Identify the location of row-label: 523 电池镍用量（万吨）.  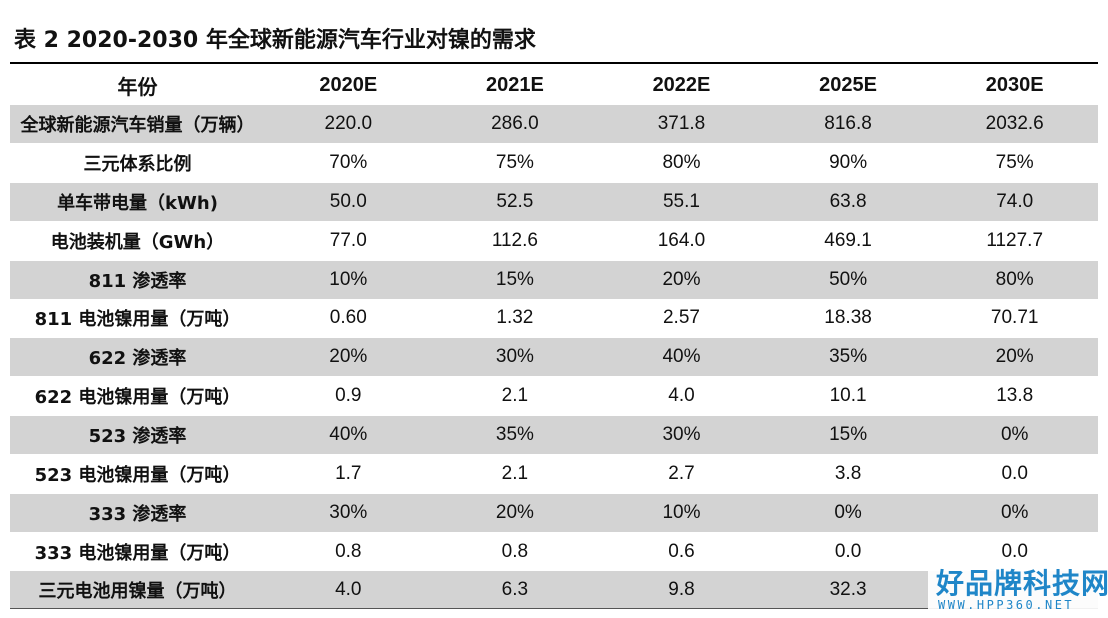
(137, 475).